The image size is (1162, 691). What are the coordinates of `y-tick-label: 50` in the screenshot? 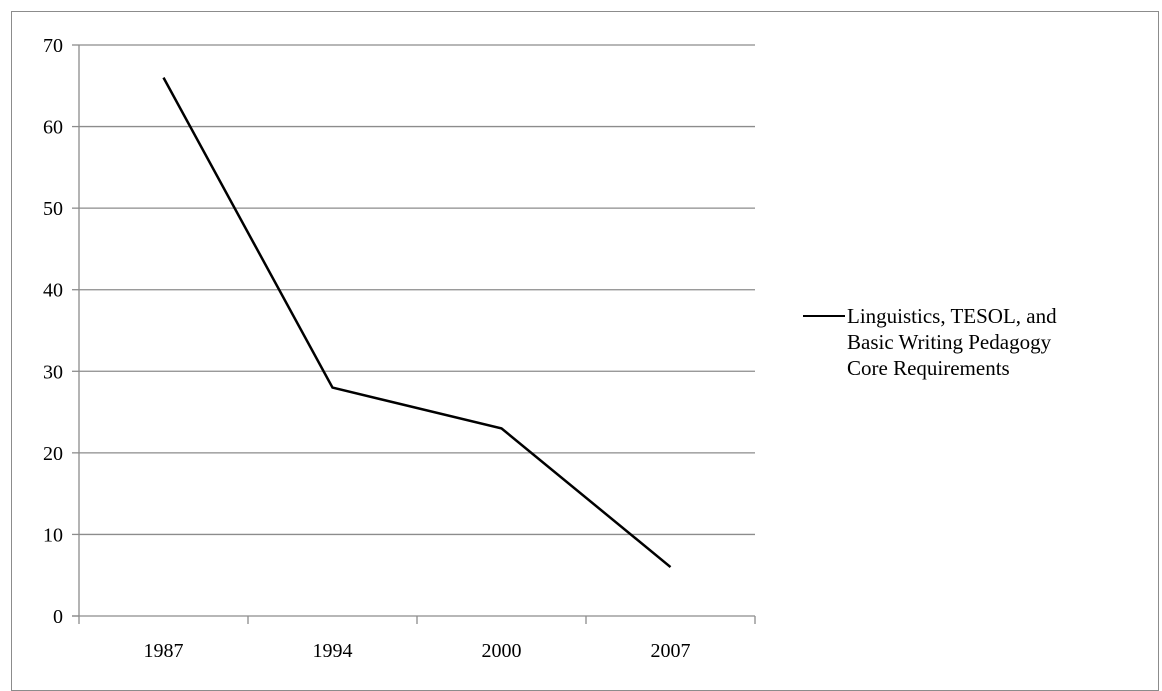 It's located at (53, 209).